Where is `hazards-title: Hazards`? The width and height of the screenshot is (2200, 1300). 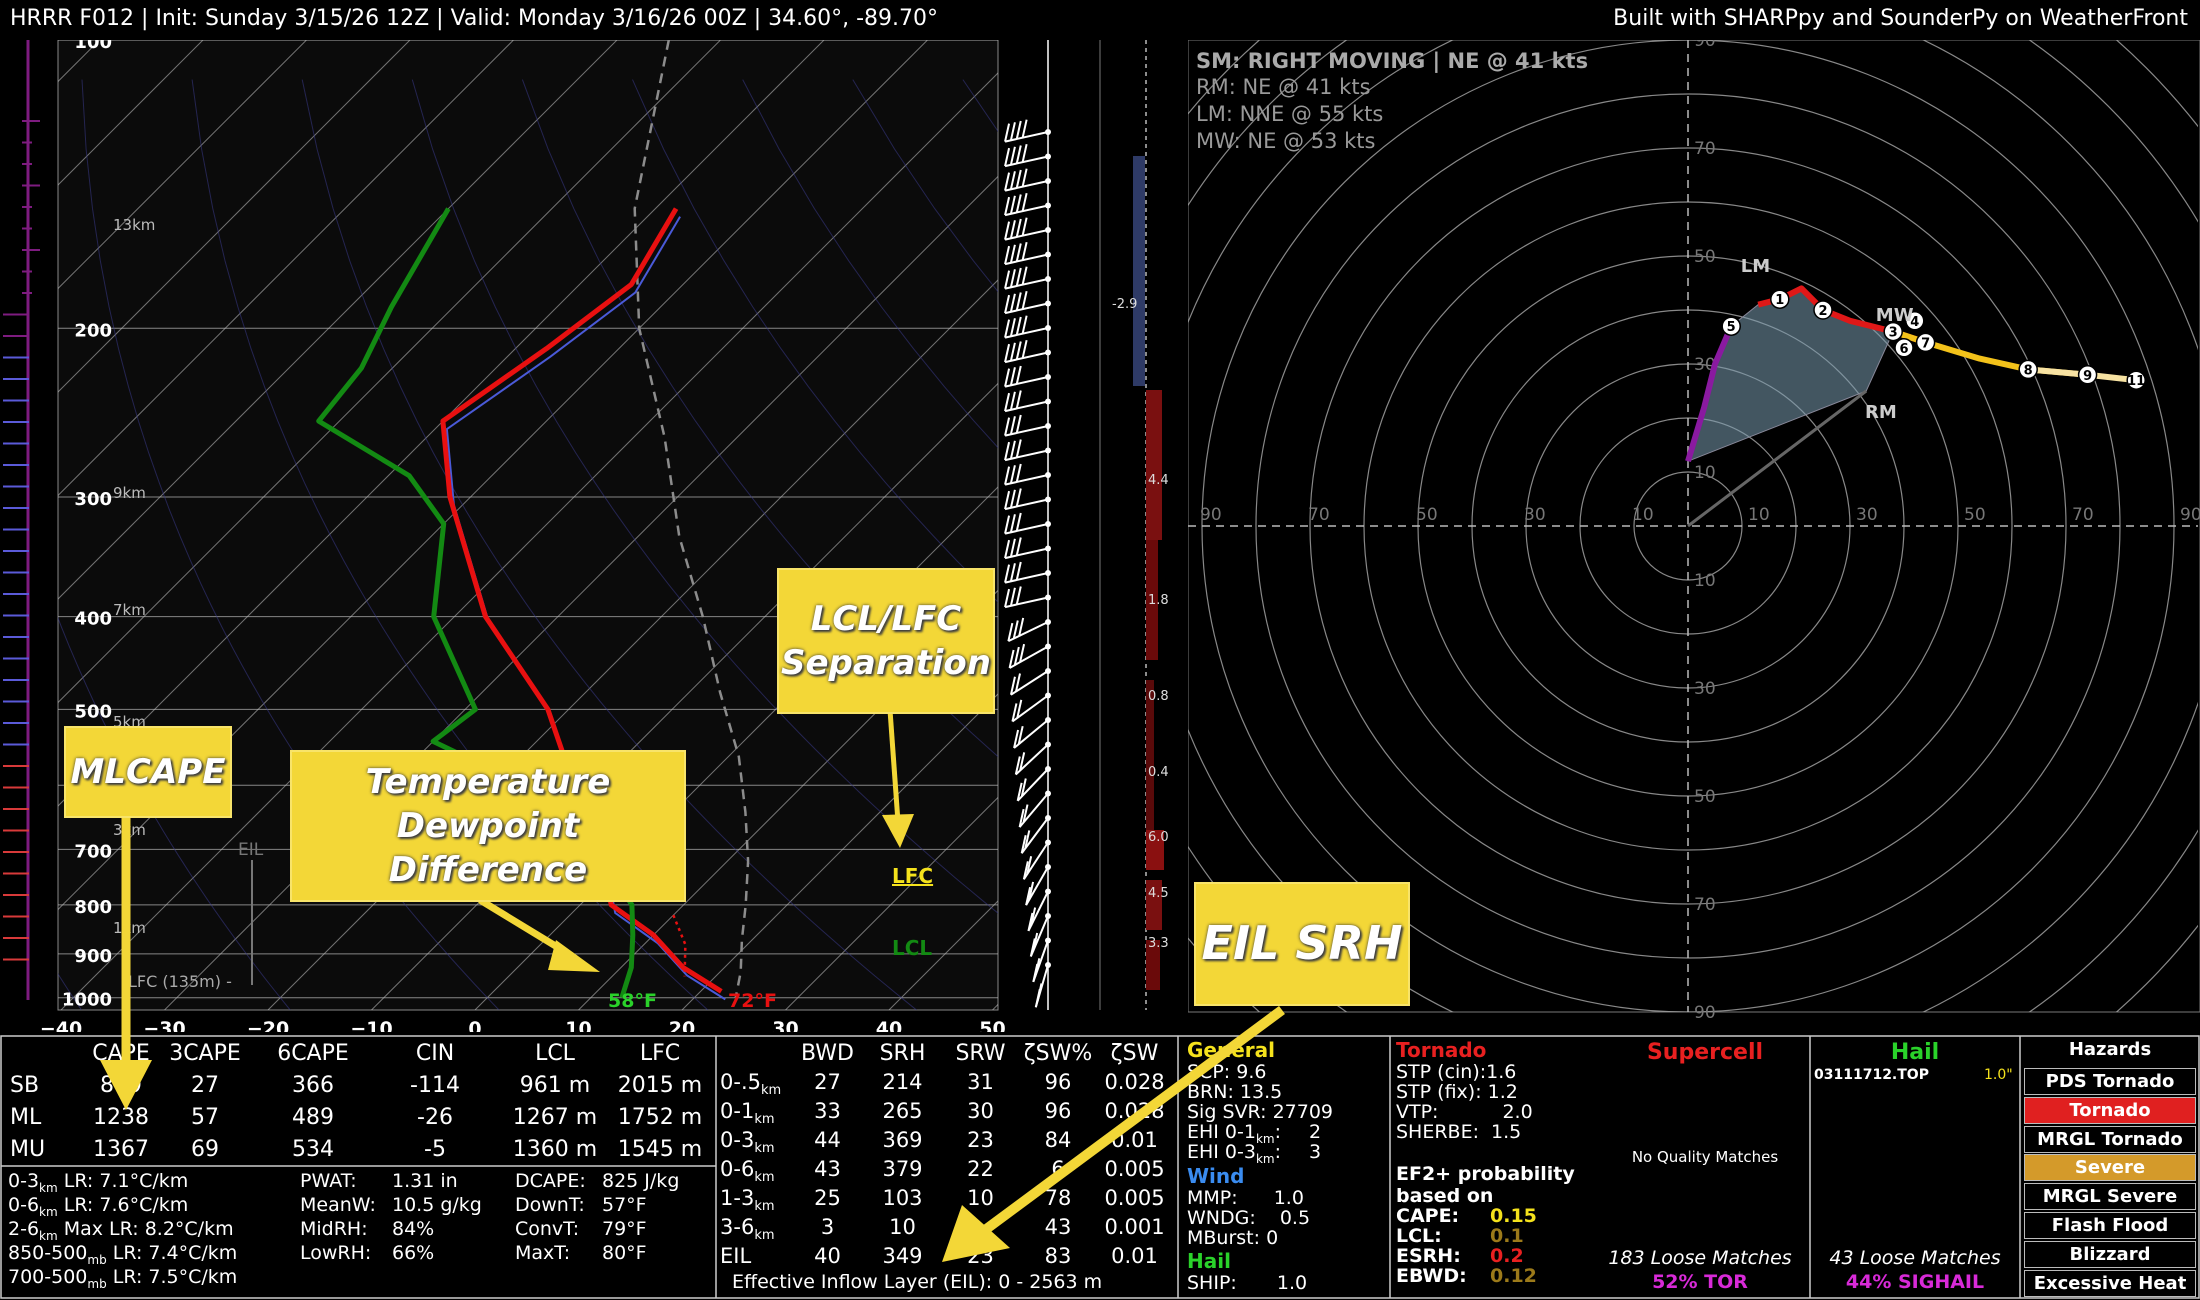
hazards-title: Hazards is located at coordinates (2110, 1049).